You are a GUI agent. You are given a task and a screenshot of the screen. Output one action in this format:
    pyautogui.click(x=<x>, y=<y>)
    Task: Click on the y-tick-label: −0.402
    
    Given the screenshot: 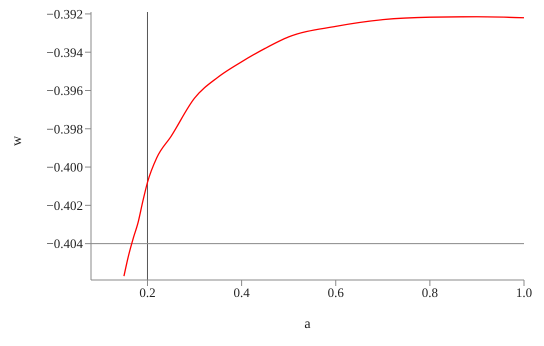 What is the action you would take?
    pyautogui.click(x=64, y=205)
    